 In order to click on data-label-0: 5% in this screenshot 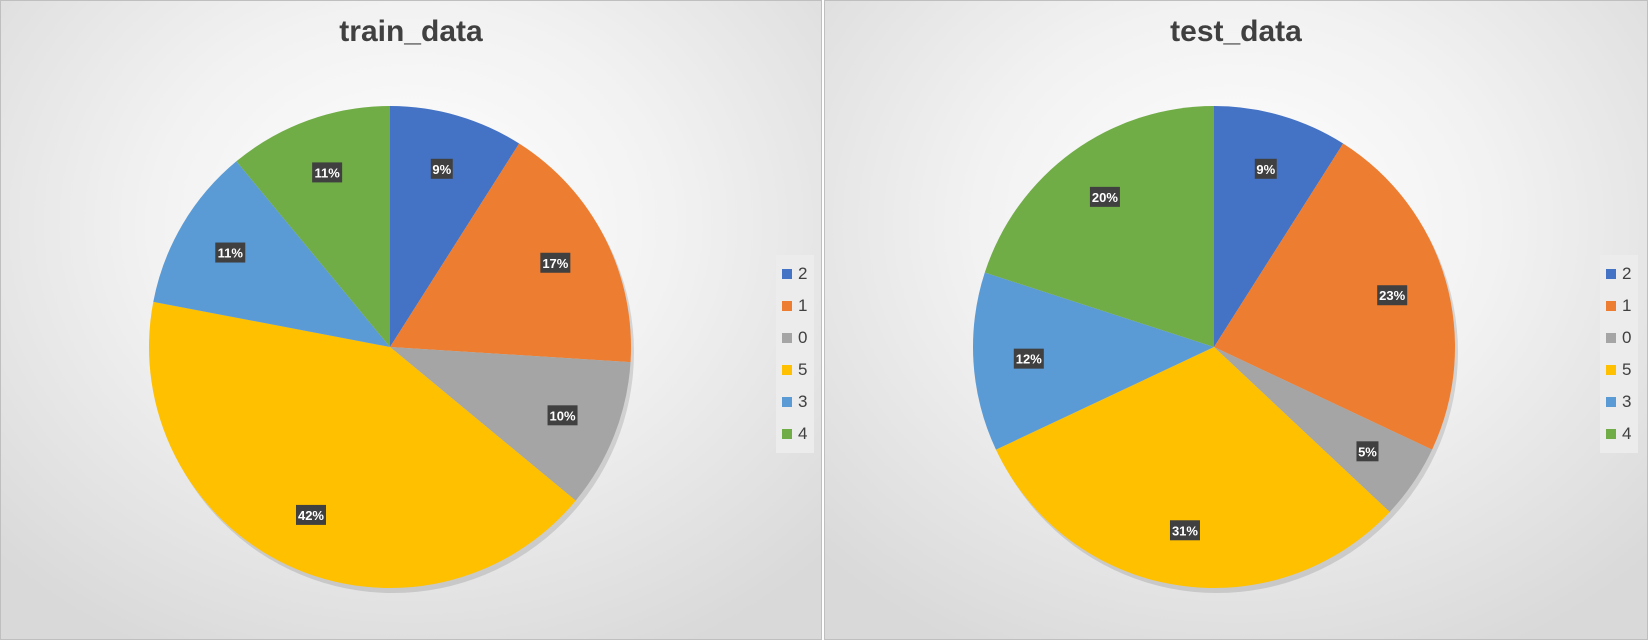, I will do `click(1367, 451)`.